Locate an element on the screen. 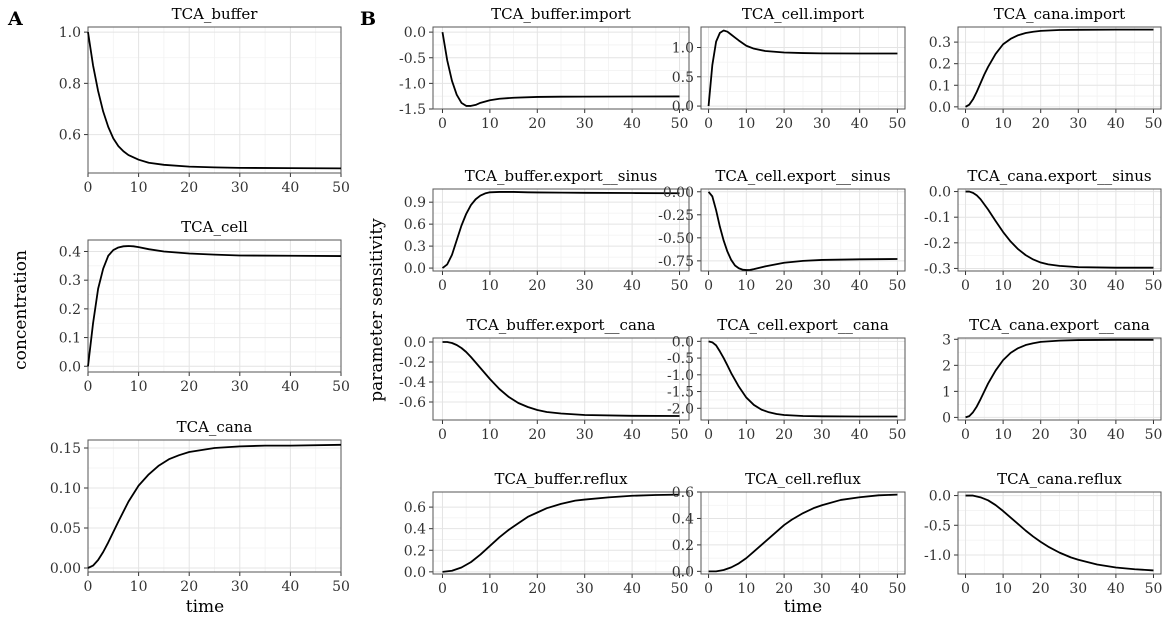  y-tick-label: -1.5 is located at coordinates (680, 393).